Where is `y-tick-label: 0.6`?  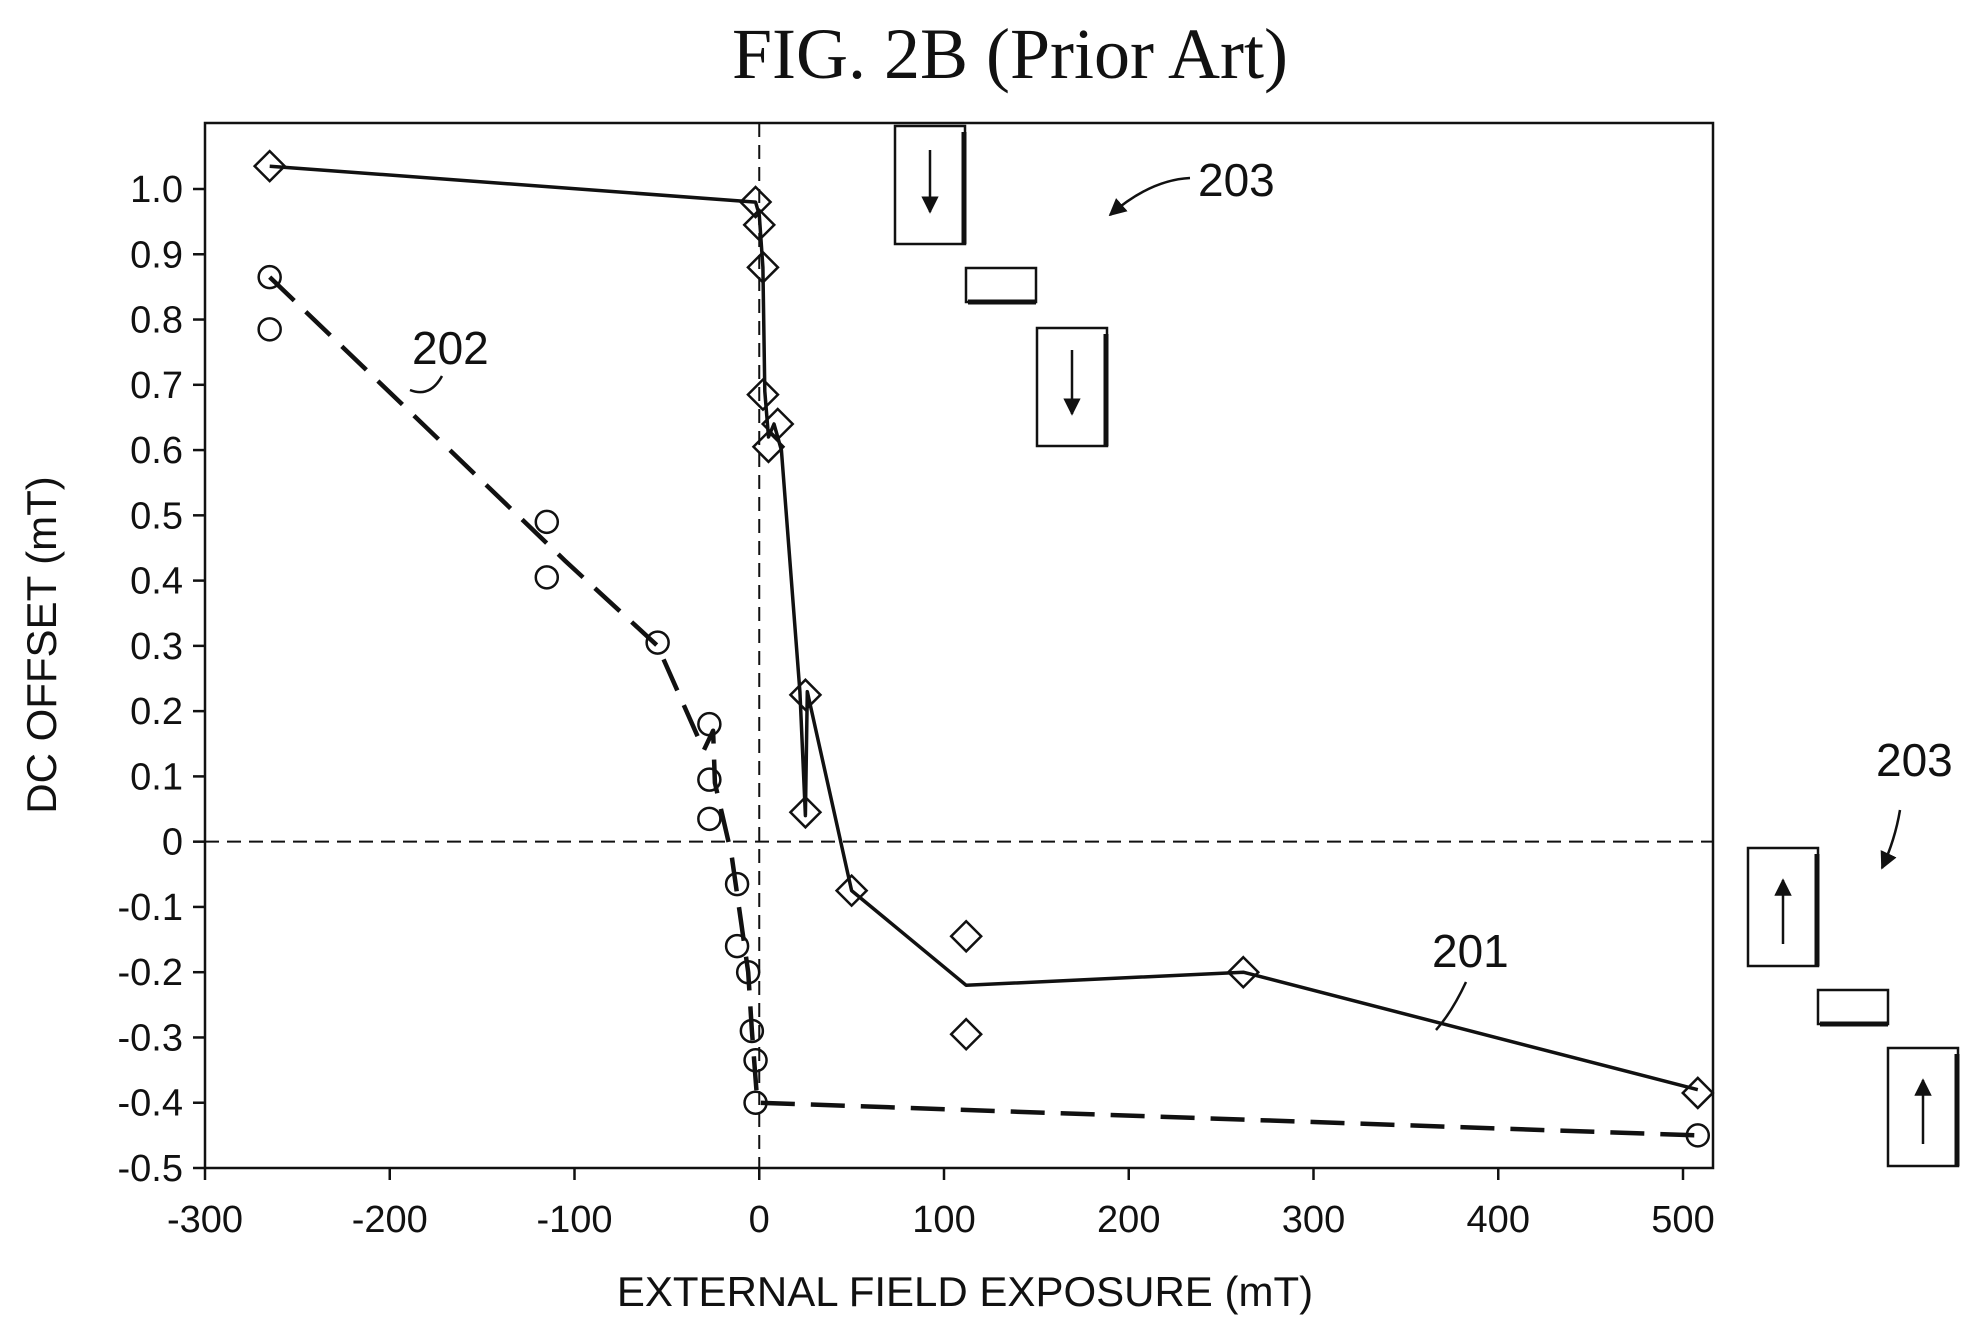
y-tick-label: 0.6 is located at coordinates (156, 451).